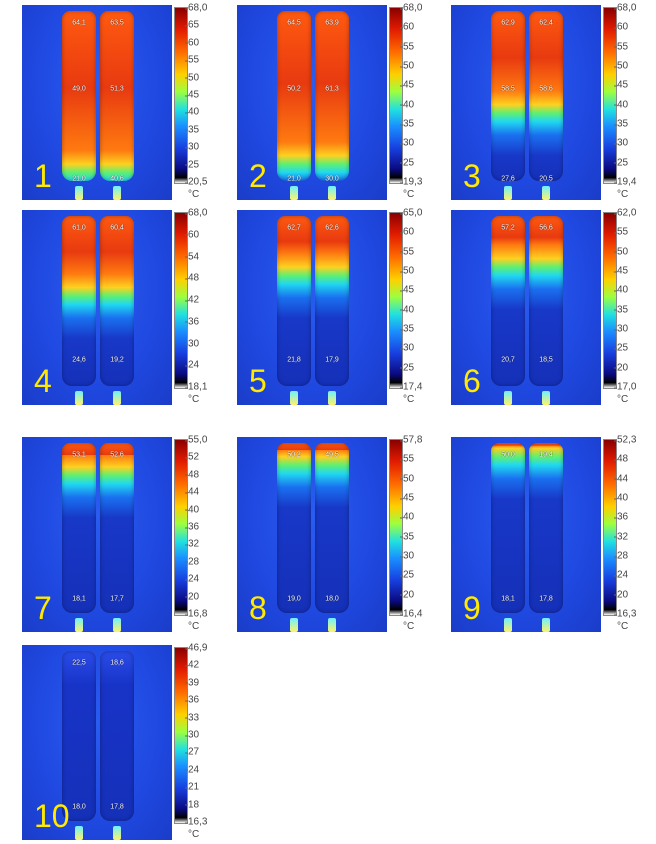 Image resolution: width=656 pixels, height=844 pixels. I want to click on scale-label: 19,4, so click(625, 182).